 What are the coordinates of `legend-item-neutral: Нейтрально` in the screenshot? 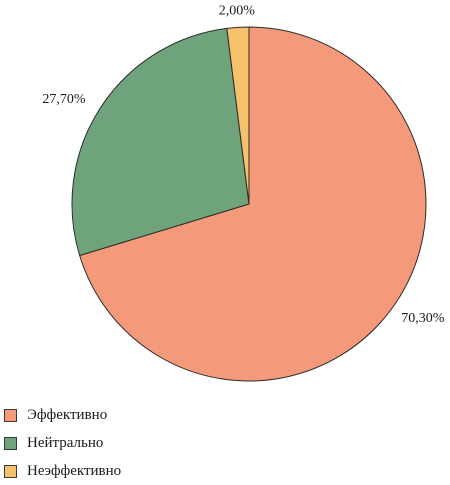 It's located at (62, 443).